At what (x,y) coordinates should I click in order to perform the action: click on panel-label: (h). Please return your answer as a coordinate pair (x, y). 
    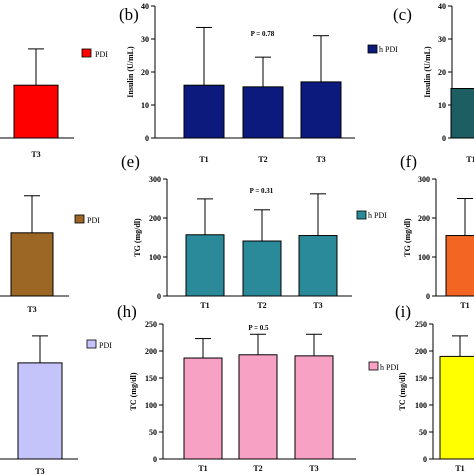
    Looking at the image, I should click on (127, 311).